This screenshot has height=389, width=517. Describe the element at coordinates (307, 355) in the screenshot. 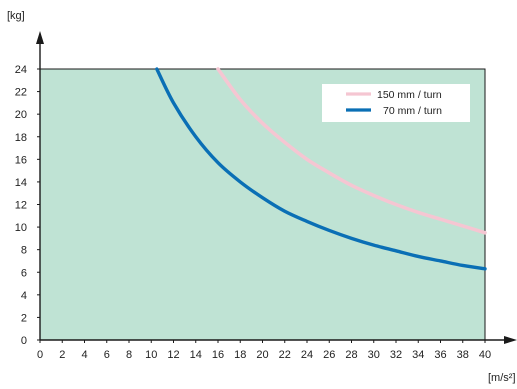

I see `x-tick-label: 24` at that location.